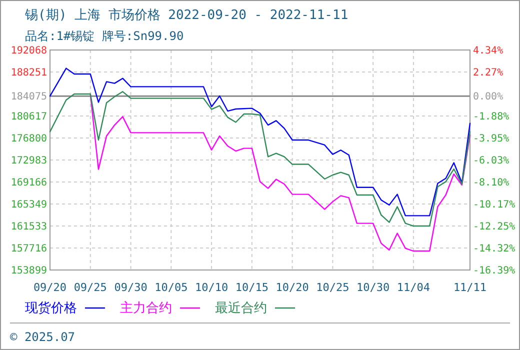  What do you see at coordinates (373, 287) in the screenshot?
I see `x-tick-label: 10/30` at bounding box center [373, 287].